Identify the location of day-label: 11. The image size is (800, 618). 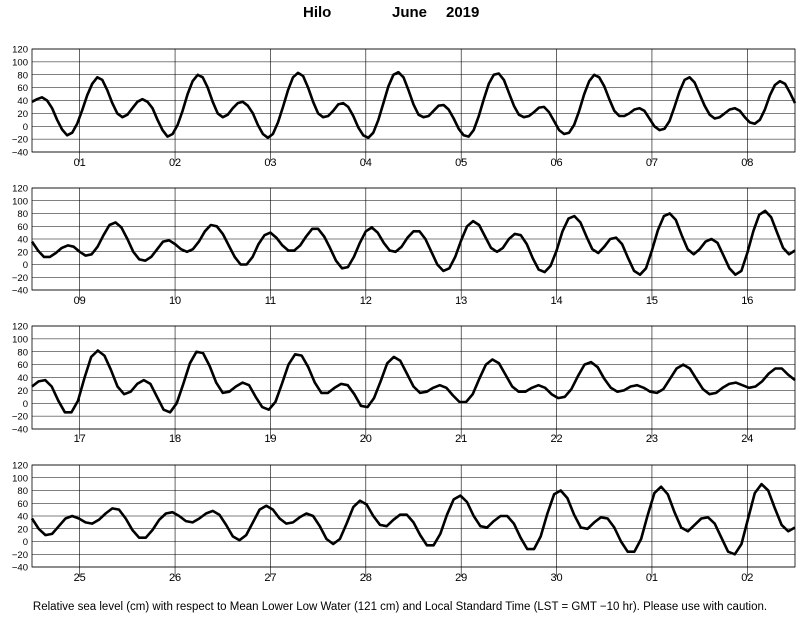
(270, 301).